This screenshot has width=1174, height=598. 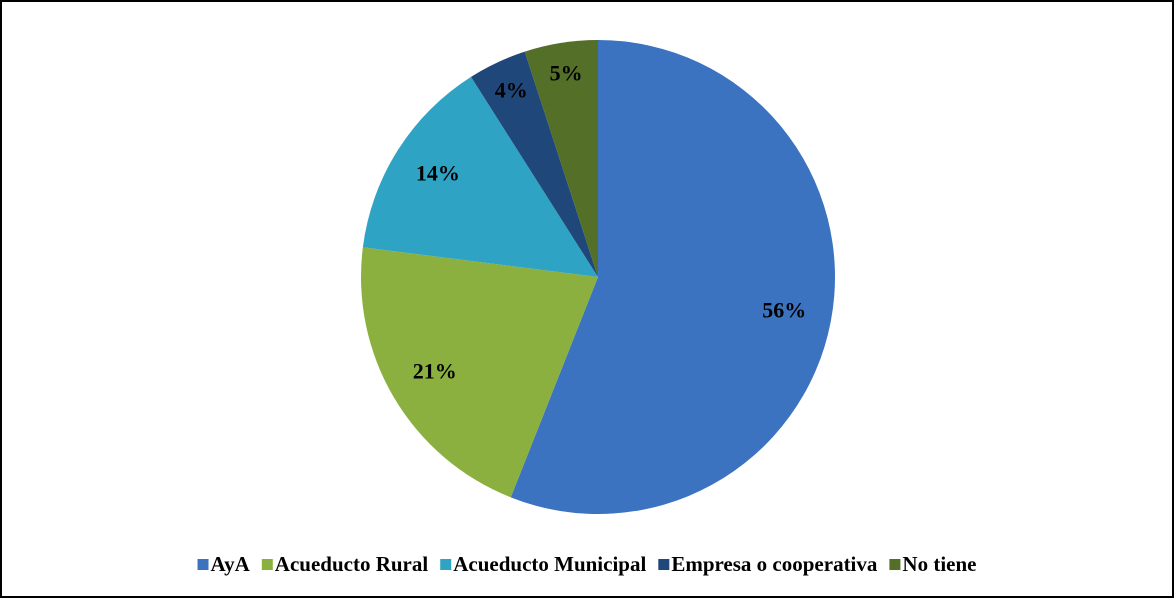 I want to click on data-label: 56%, so click(x=784, y=310).